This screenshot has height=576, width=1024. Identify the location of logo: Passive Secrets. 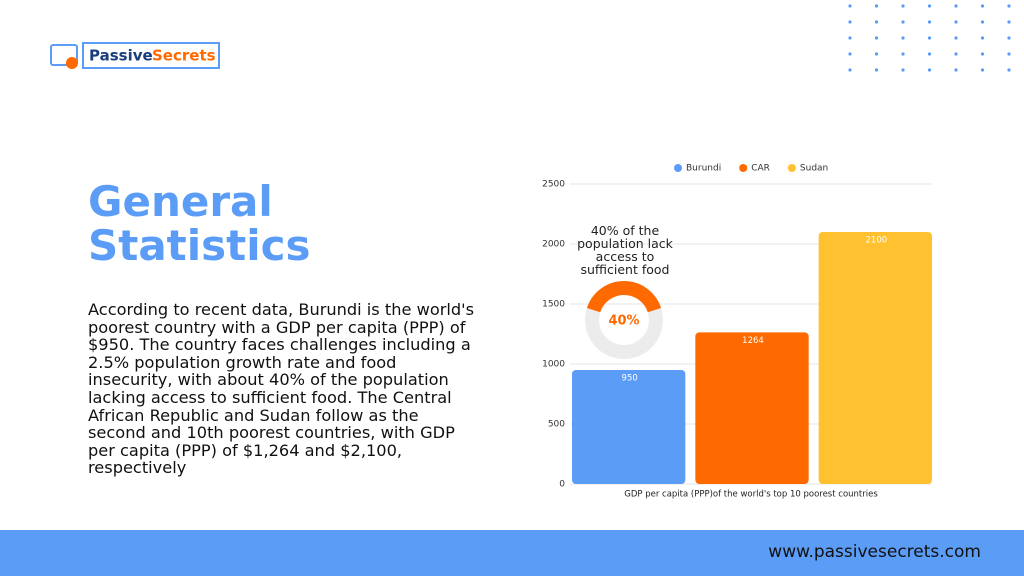
(135, 55).